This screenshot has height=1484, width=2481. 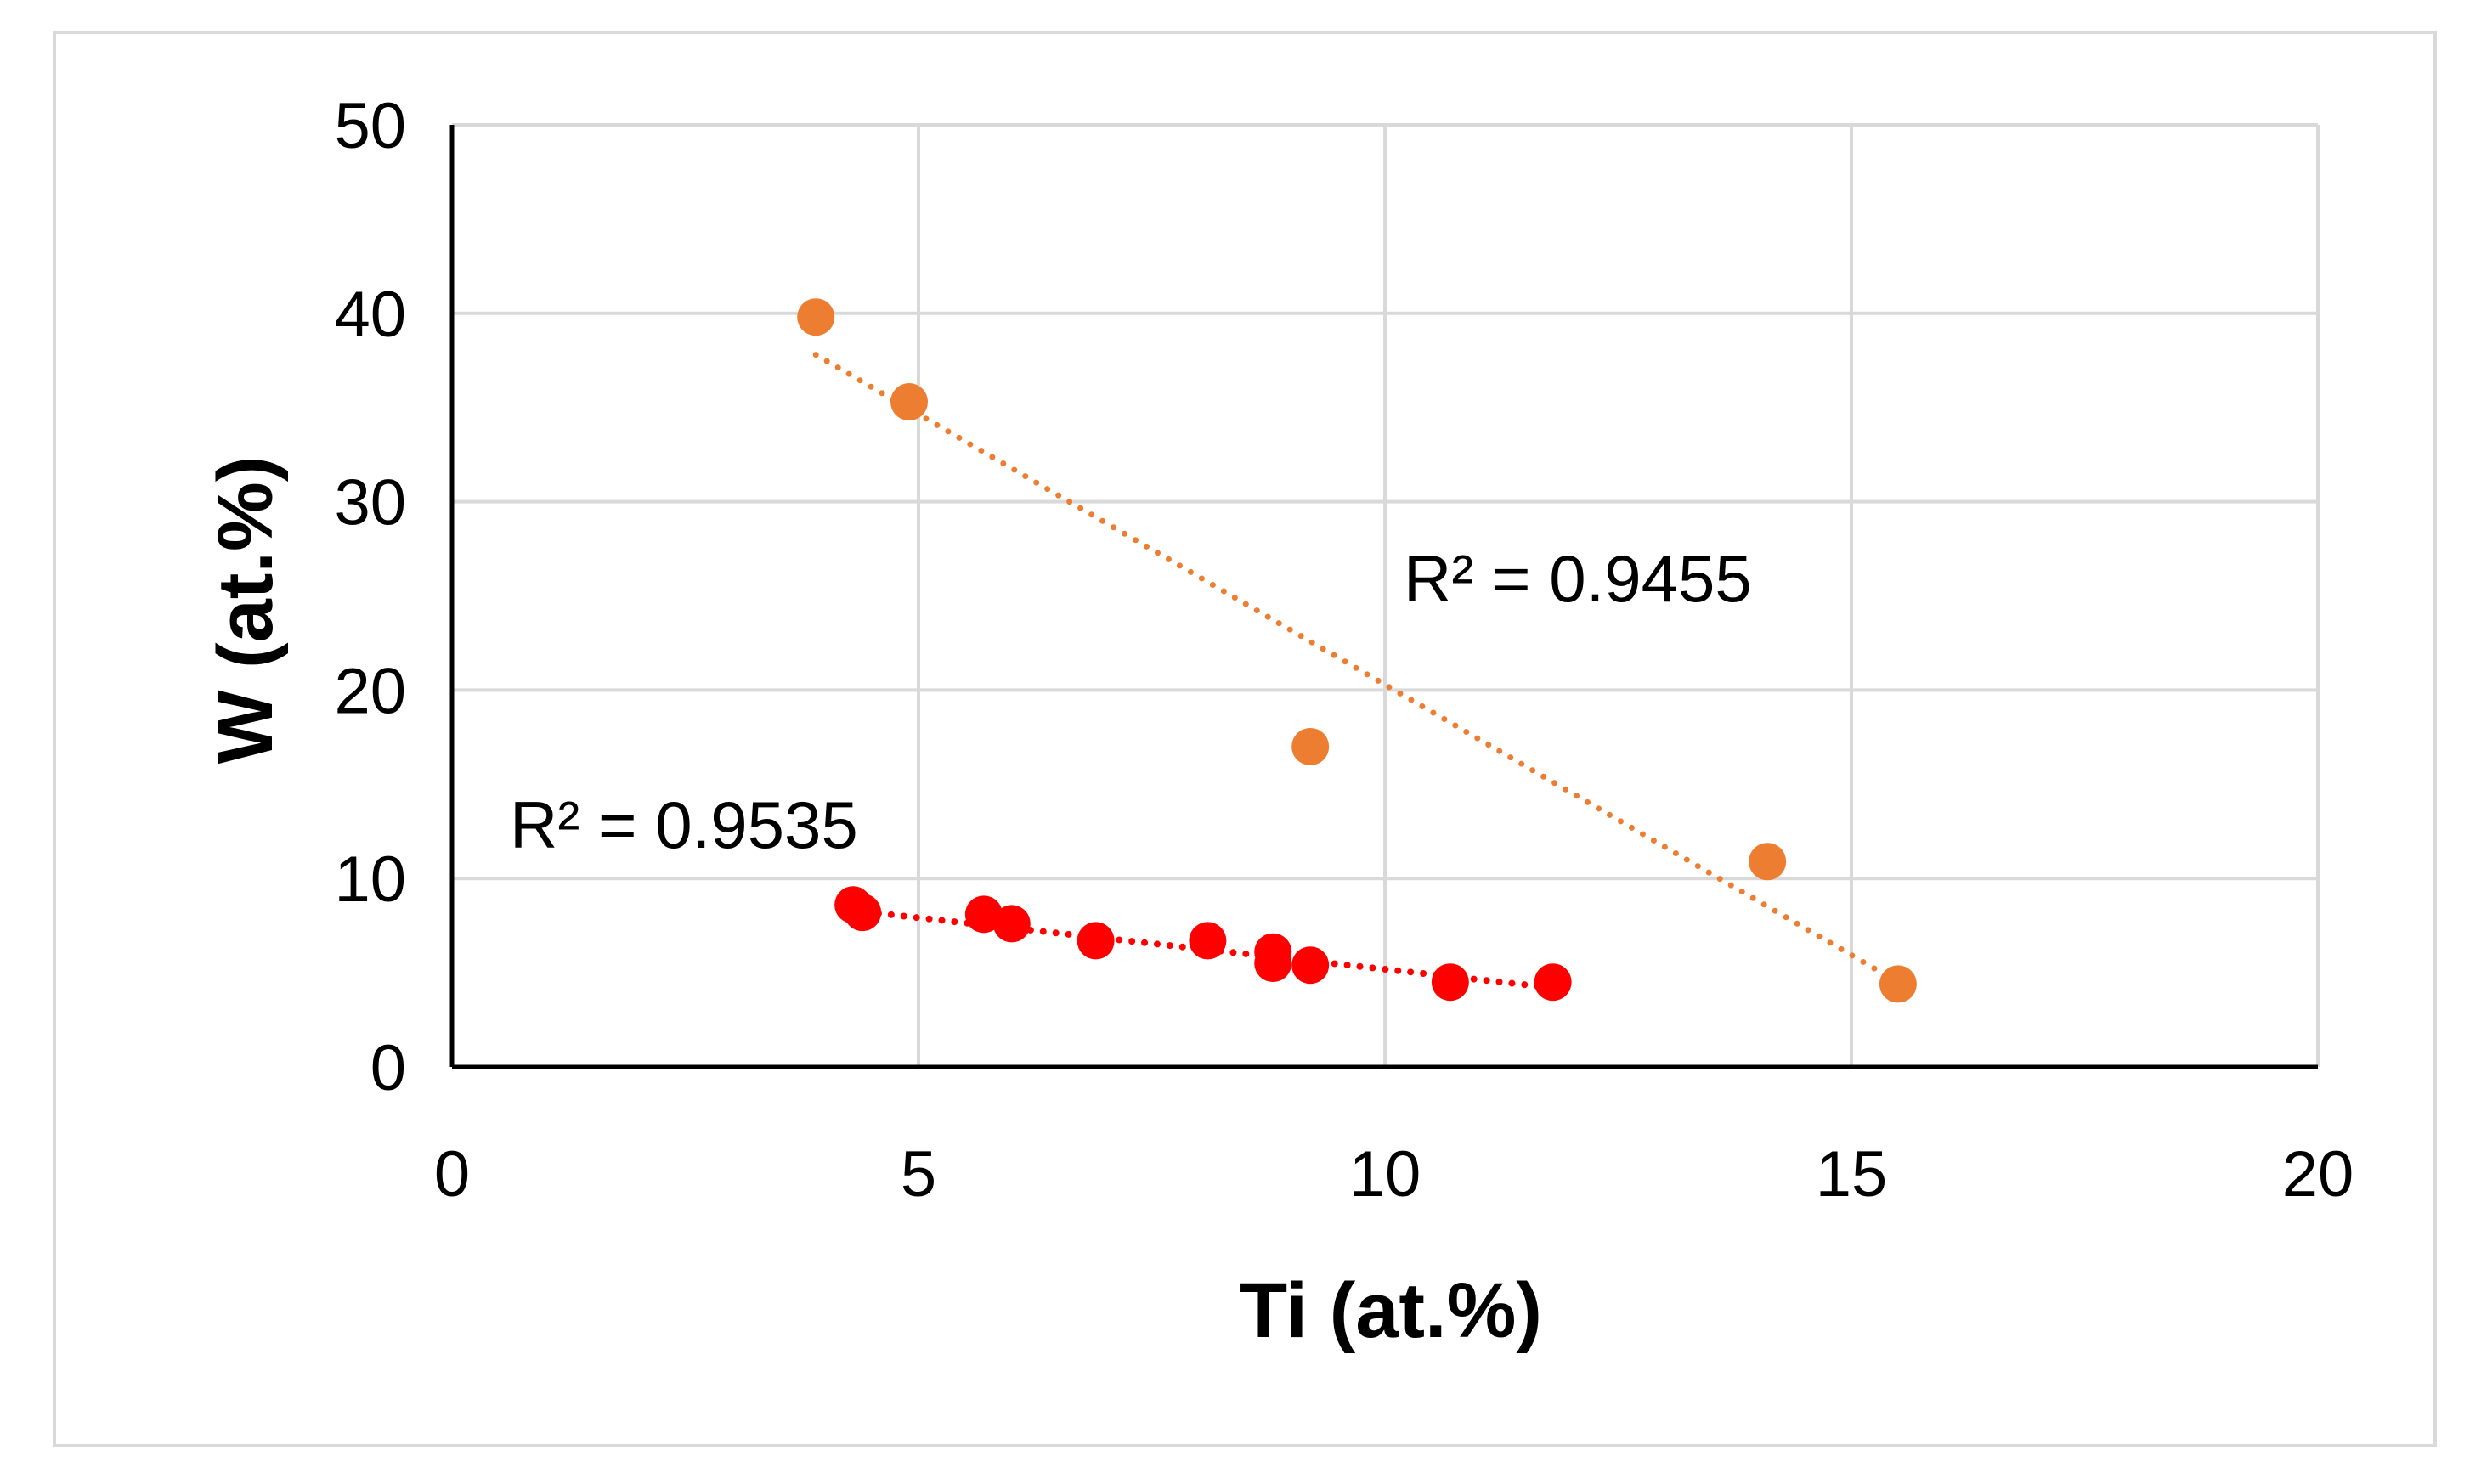 What do you see at coordinates (918, 1174) in the screenshot?
I see `x-tick-label-5: 5` at bounding box center [918, 1174].